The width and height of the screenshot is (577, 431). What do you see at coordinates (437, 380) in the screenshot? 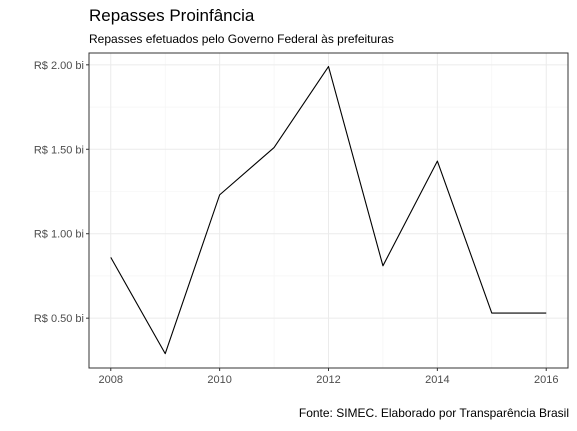
I see `x-tick-label: 2014` at bounding box center [437, 380].